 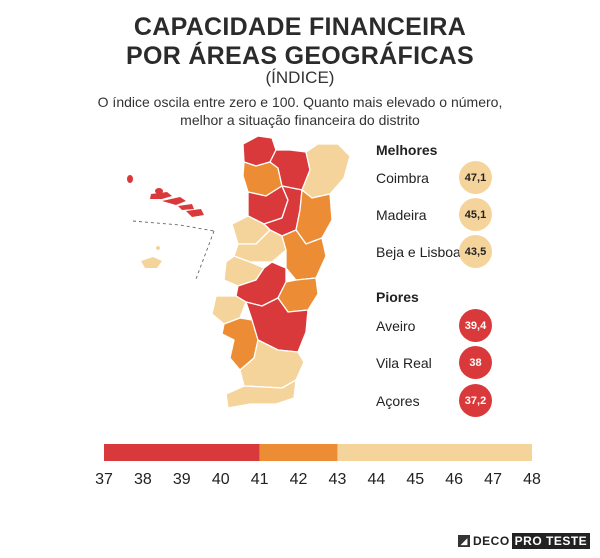 I want to click on scale-band-low, so click(x=182, y=452).